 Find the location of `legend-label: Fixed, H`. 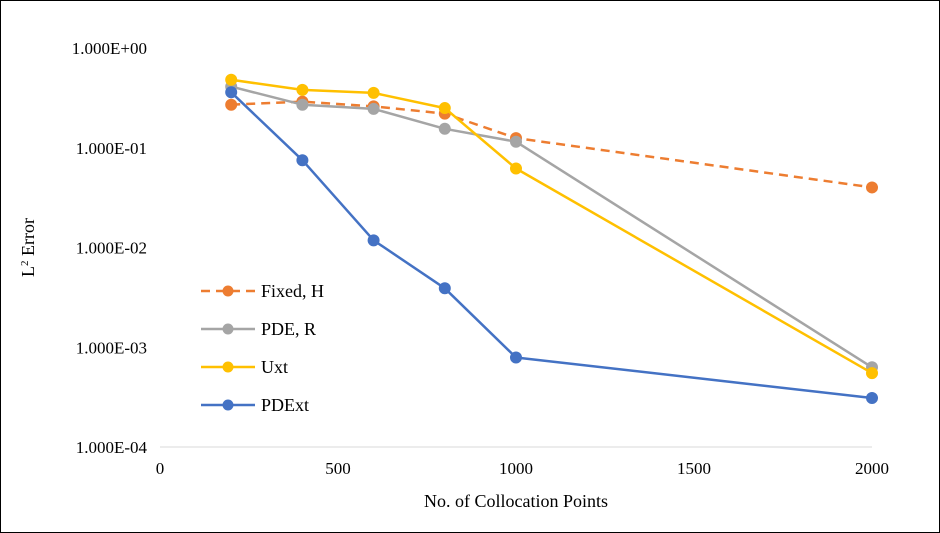

legend-label: Fixed, H is located at coordinates (292, 291).